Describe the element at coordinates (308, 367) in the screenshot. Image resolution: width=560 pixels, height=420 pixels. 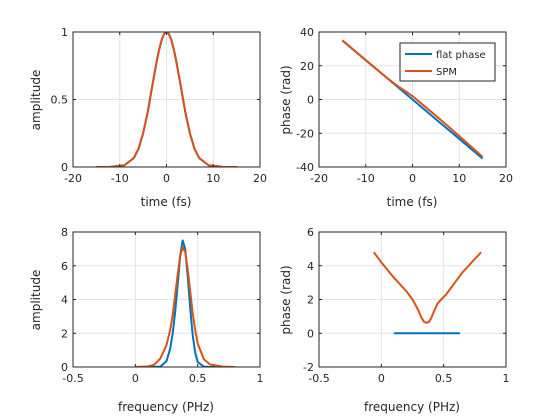
I see `y-tick-label: -2` at that location.